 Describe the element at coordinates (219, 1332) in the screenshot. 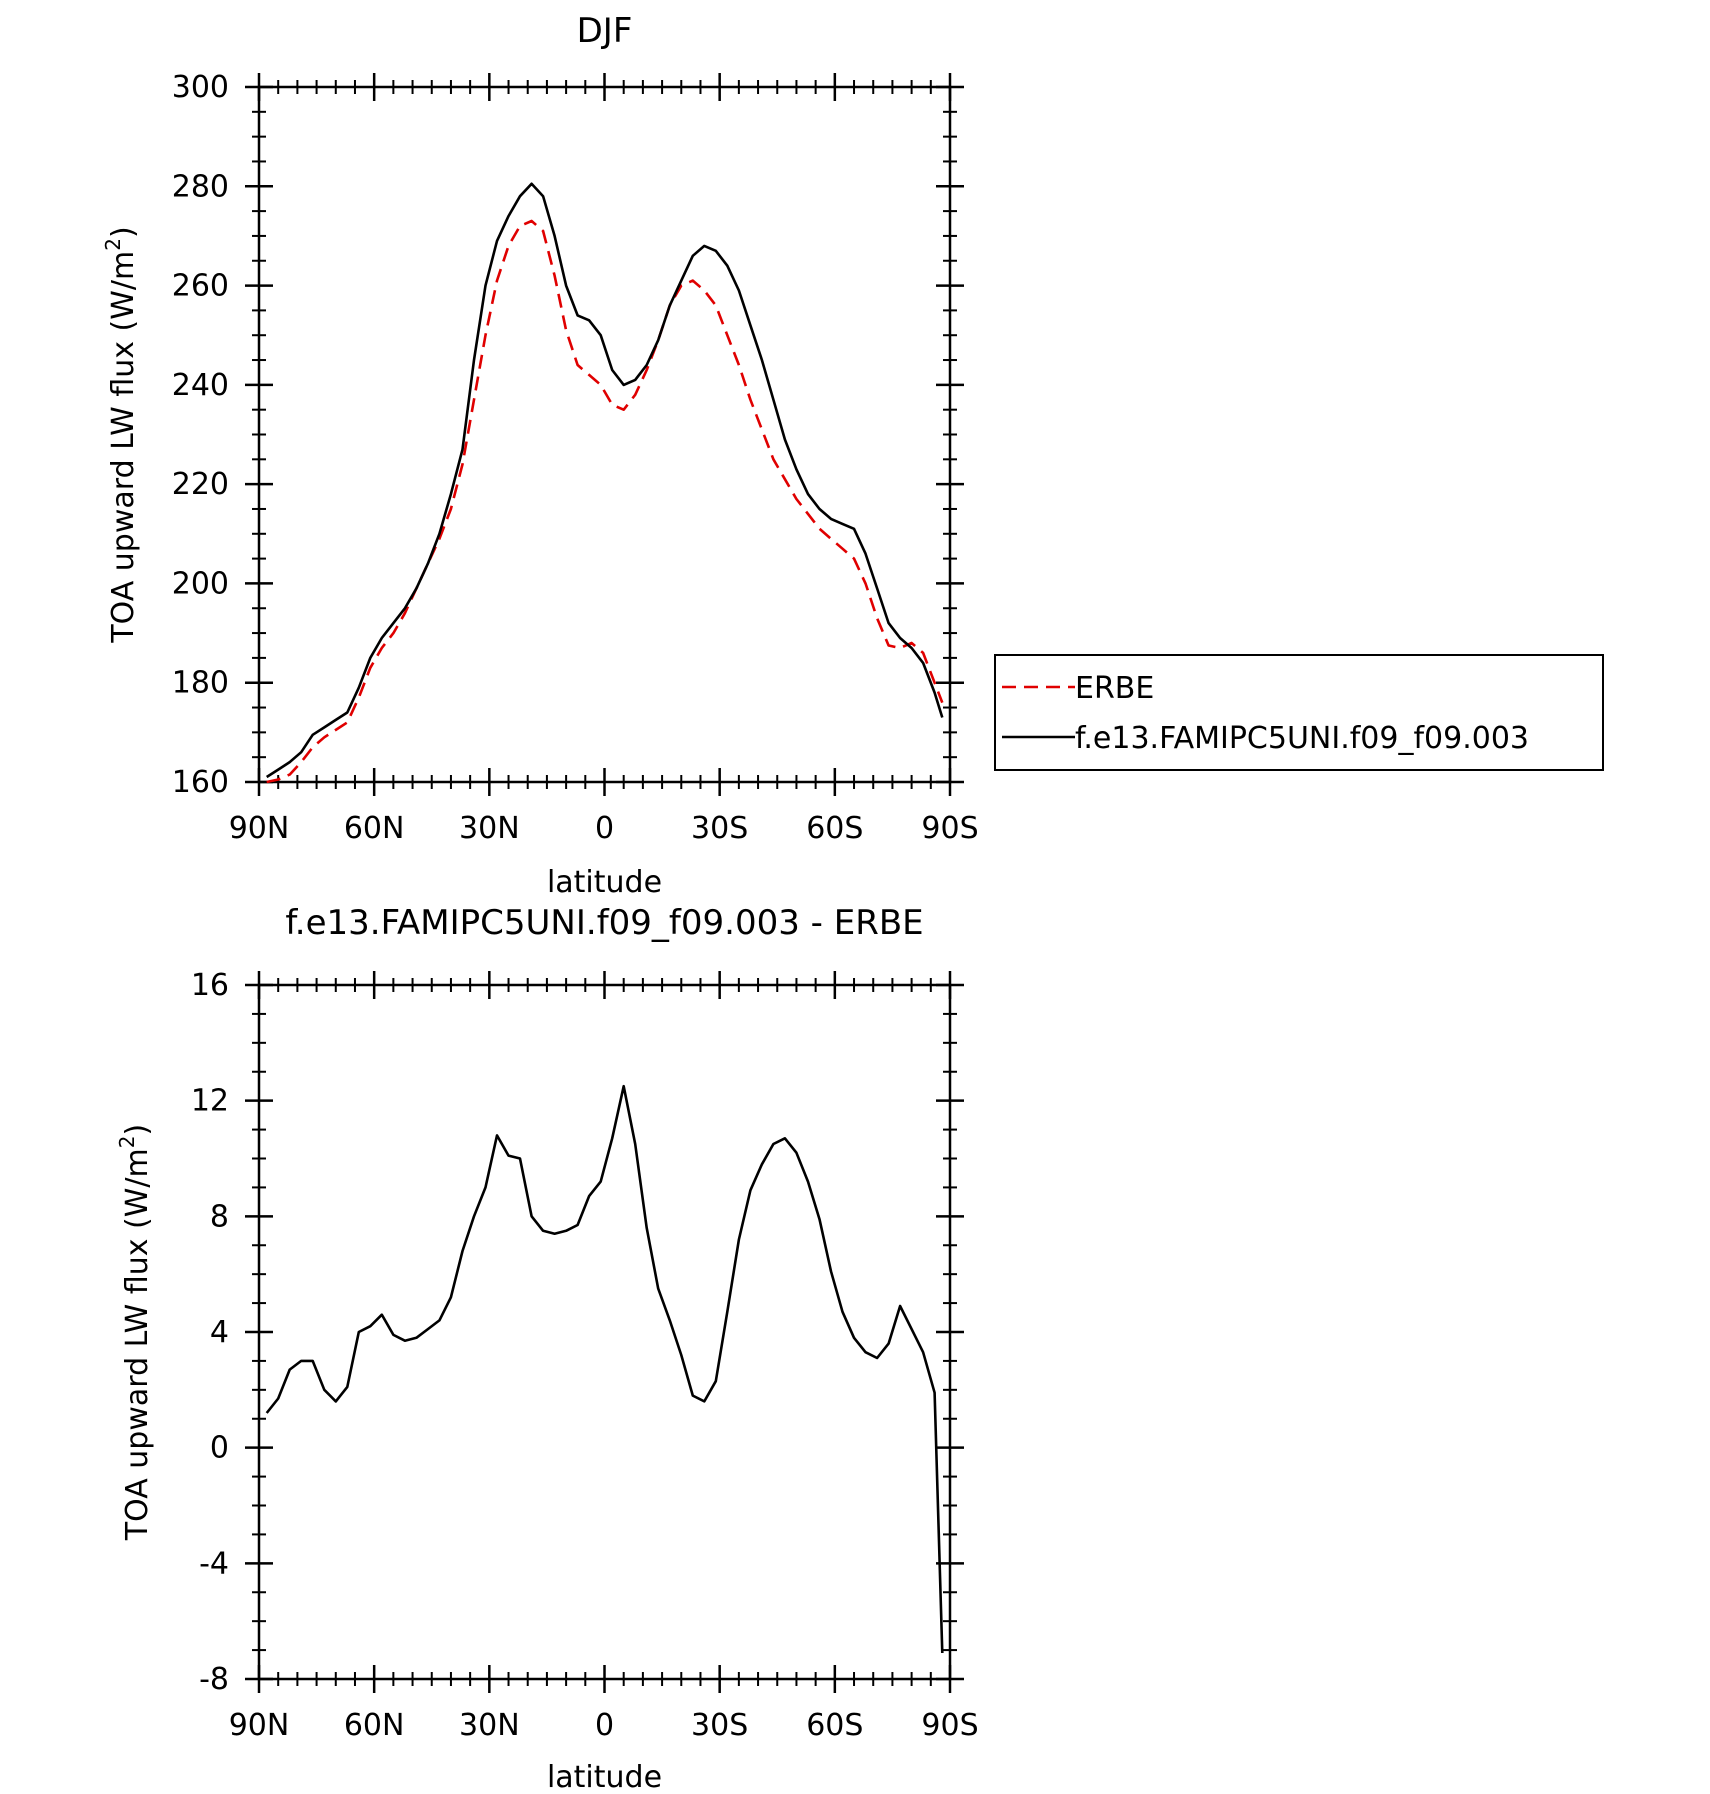

I see `y-tick-label: 4` at that location.